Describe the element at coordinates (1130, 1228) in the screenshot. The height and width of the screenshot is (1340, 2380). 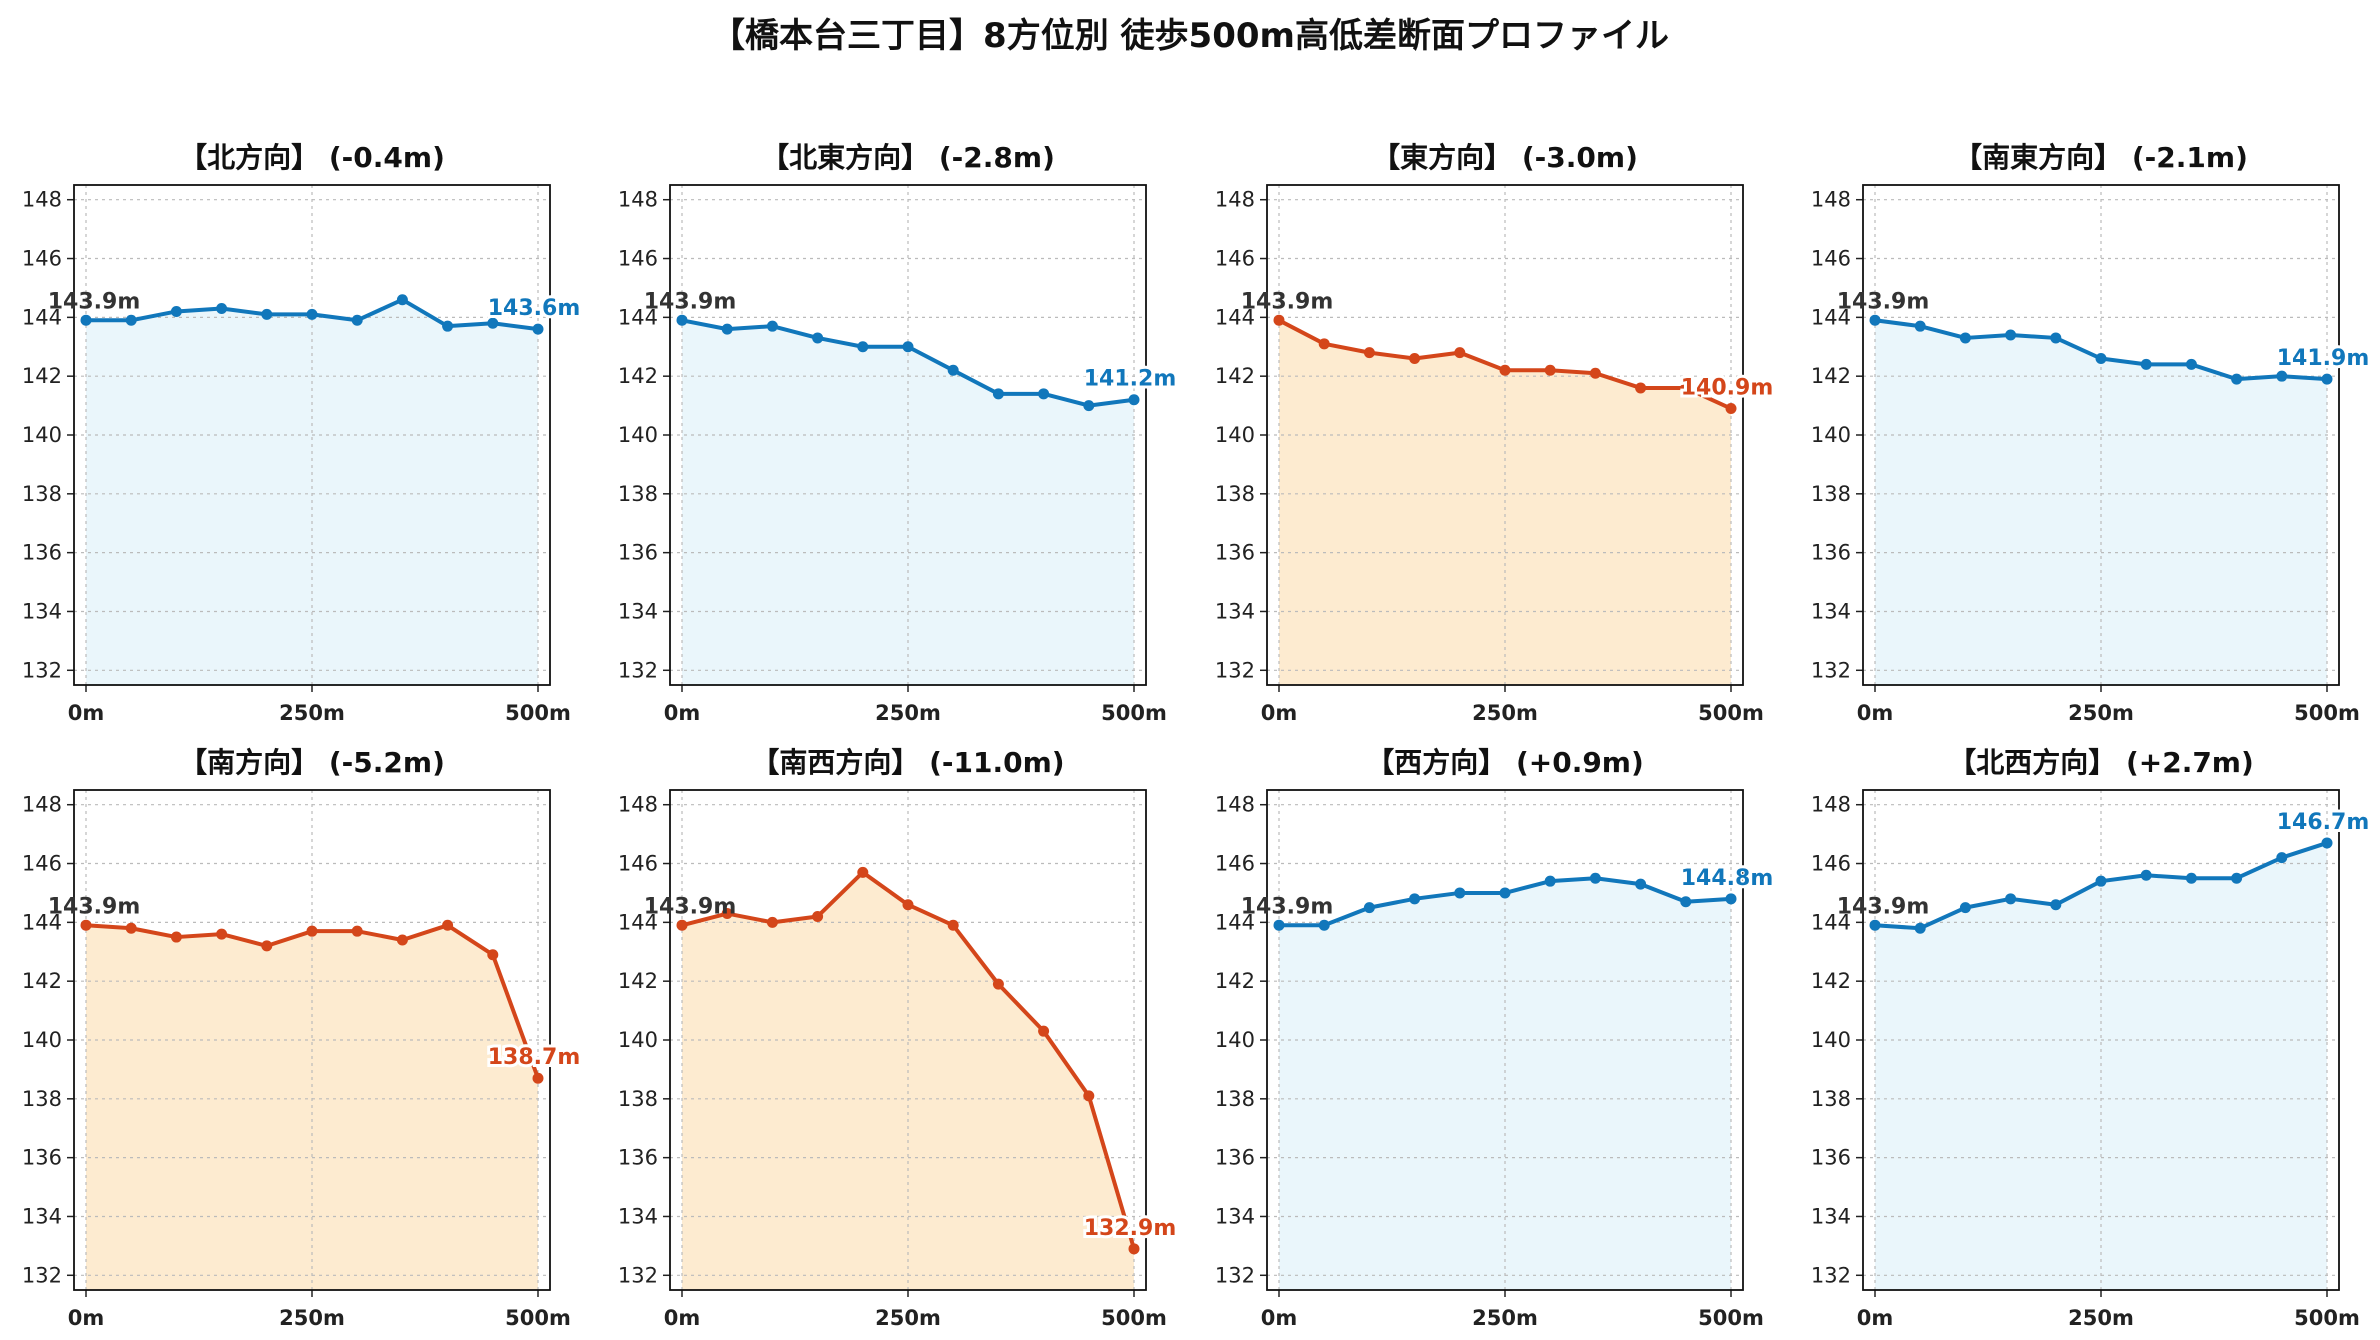
I see `end-value-label: 132.9m` at that location.